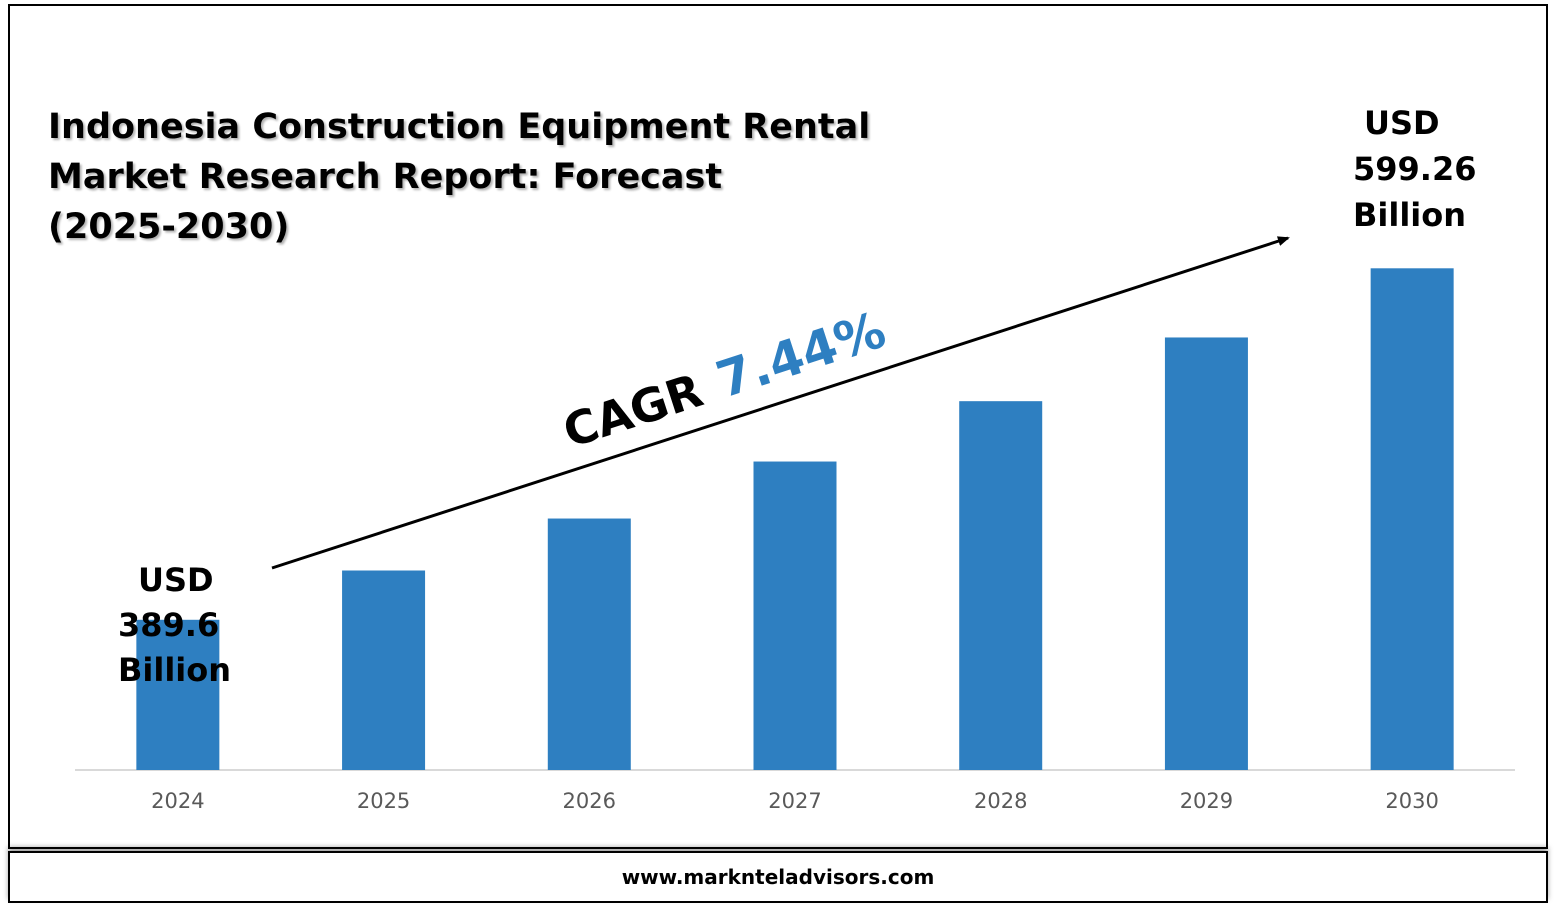 This screenshot has width=1557, height=907. Describe the element at coordinates (589, 644) in the screenshot. I see `bar-2026` at that location.